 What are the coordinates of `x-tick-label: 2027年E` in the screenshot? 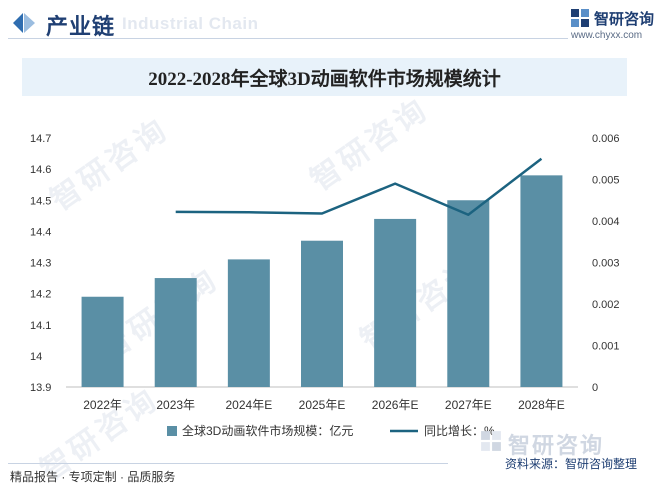 It's located at (468, 405).